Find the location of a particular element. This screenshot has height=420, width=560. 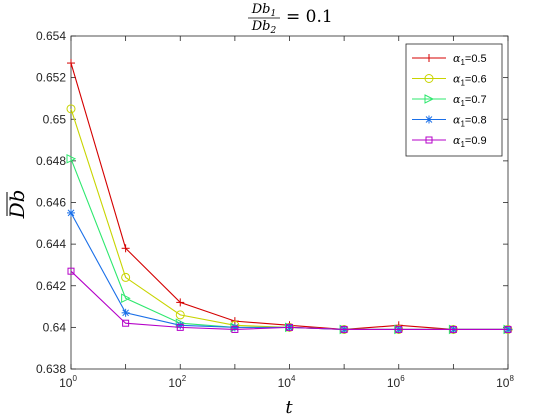

legend-box is located at coordinates (454, 100).